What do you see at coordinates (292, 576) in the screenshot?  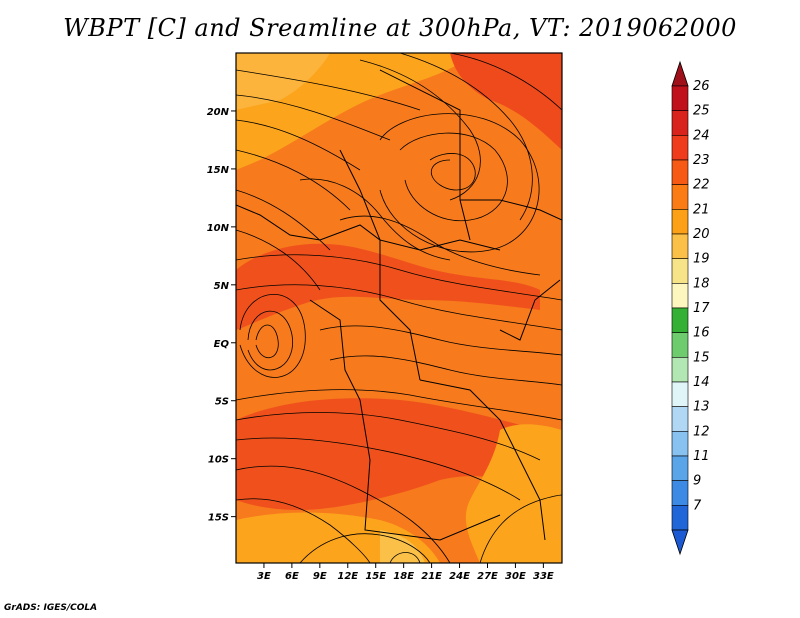 I see `lon-tick-label: 6E` at bounding box center [292, 576].